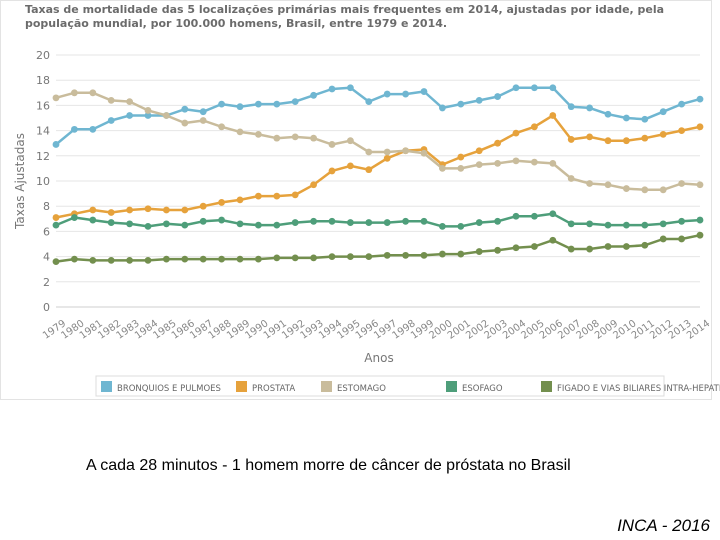  I want to click on y-tick-label: 16, so click(43, 105).